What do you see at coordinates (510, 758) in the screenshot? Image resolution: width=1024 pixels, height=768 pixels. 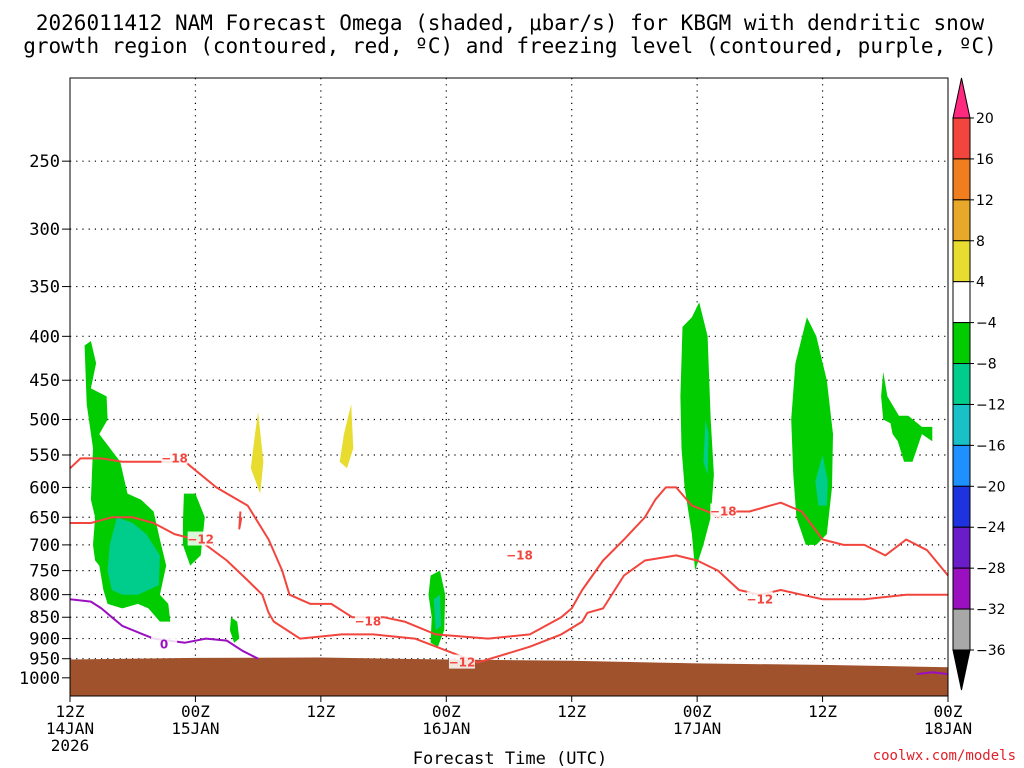 I see `x-axis-label: Forecast Time (UTC)` at bounding box center [510, 758].